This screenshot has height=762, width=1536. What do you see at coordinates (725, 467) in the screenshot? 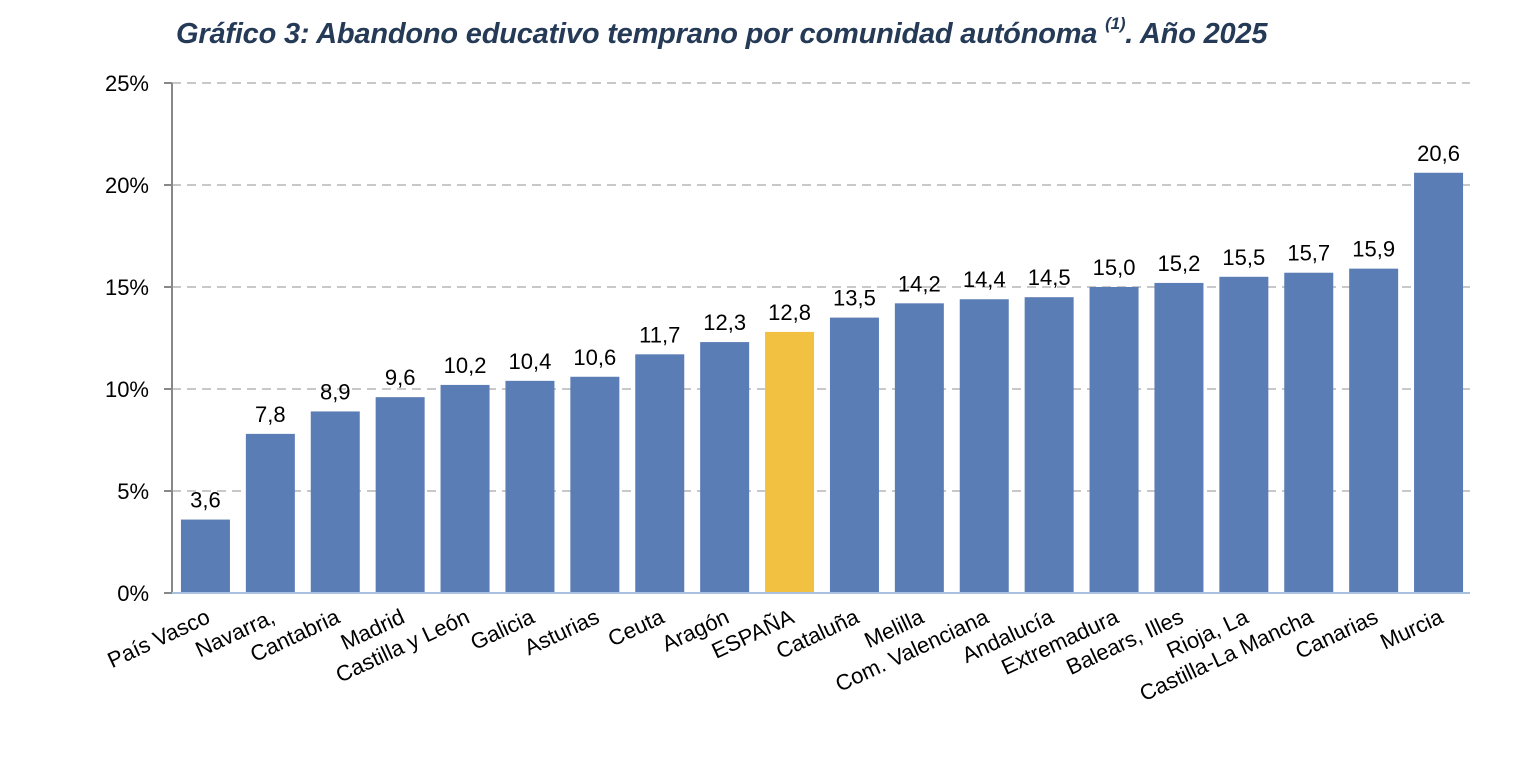
I see `bar-aragón` at bounding box center [725, 467].